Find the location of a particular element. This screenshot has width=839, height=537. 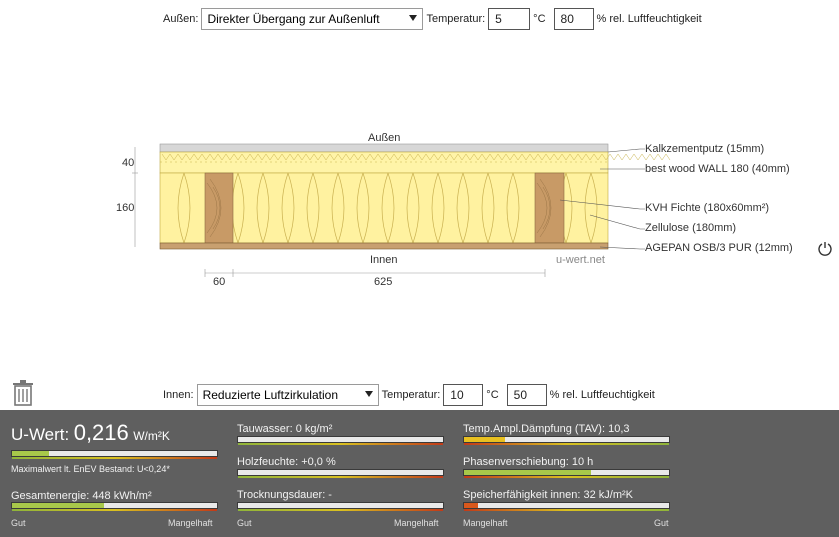

uwert-value: 0,216 is located at coordinates (101, 432).